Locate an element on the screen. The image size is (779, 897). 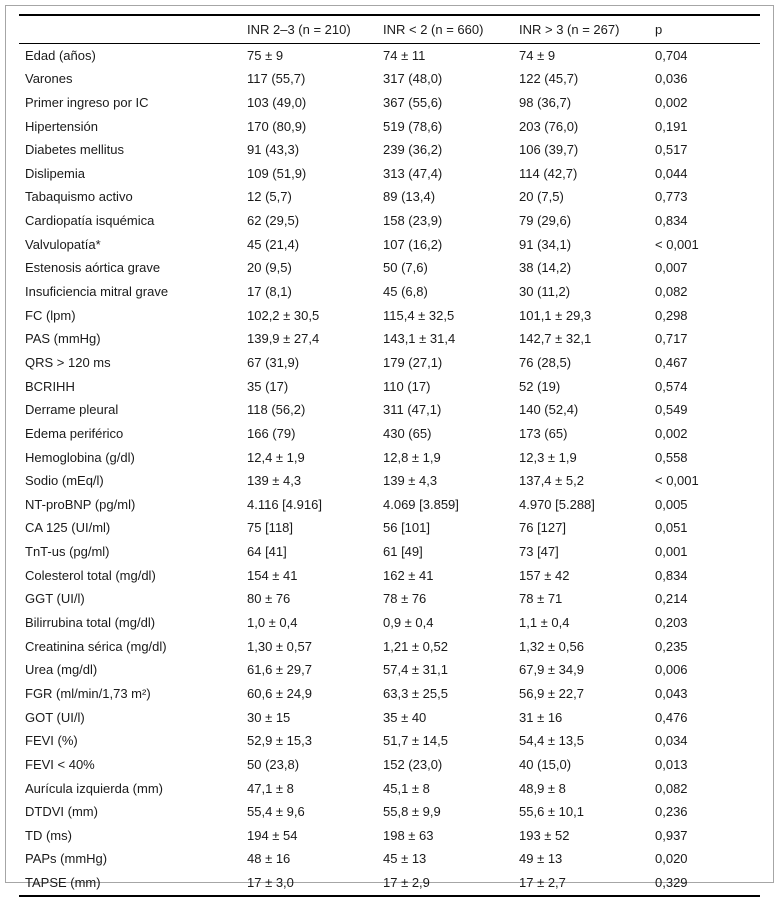
value-cell: 12,4 ± 1,9 is located at coordinates (276, 457).